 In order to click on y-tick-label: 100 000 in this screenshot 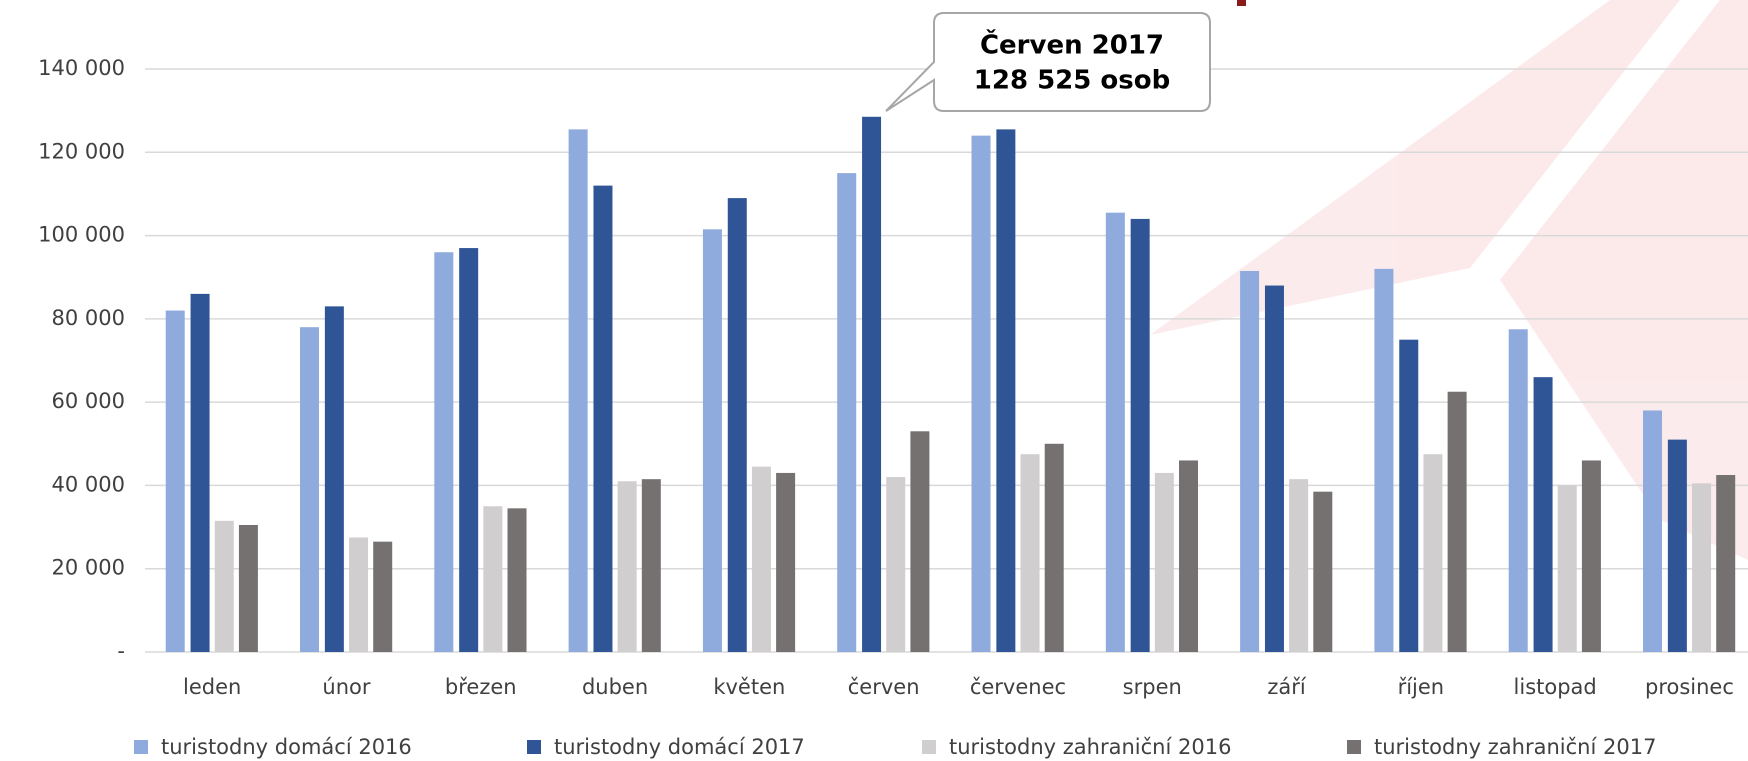, I will do `click(81, 235)`.